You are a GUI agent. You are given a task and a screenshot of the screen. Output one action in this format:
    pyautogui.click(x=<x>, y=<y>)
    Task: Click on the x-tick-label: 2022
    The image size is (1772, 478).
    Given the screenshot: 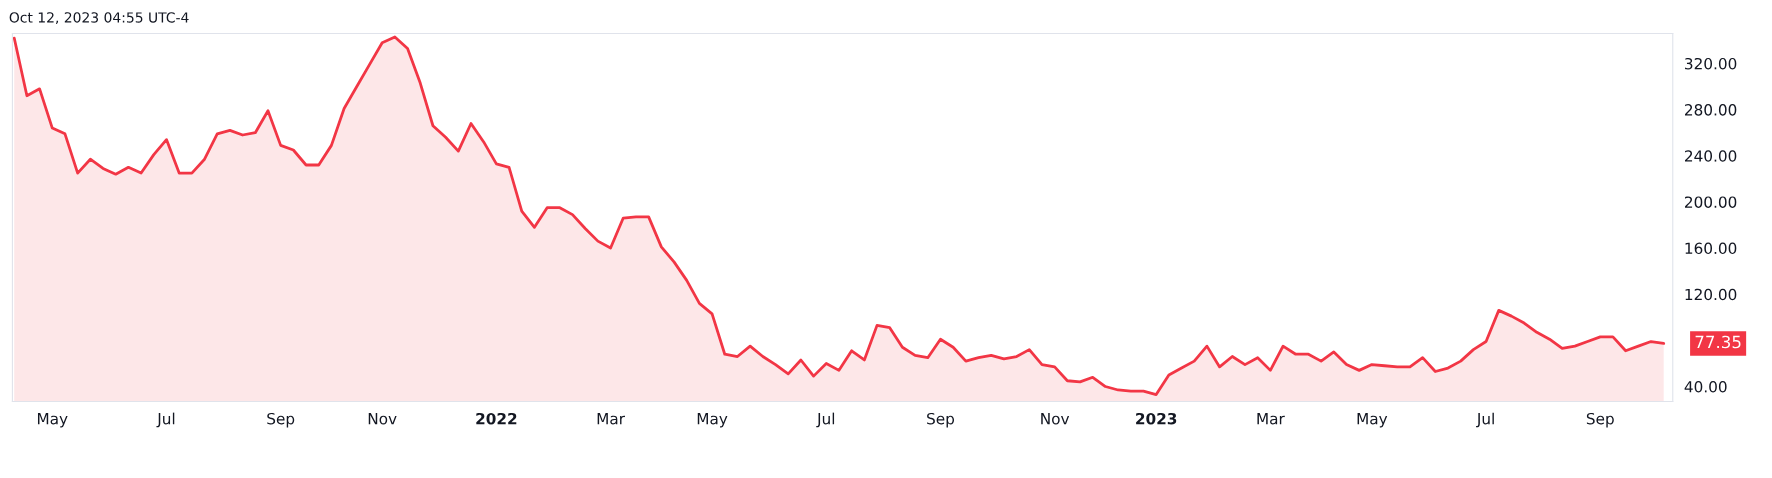 What is the action you would take?
    pyautogui.click(x=496, y=418)
    